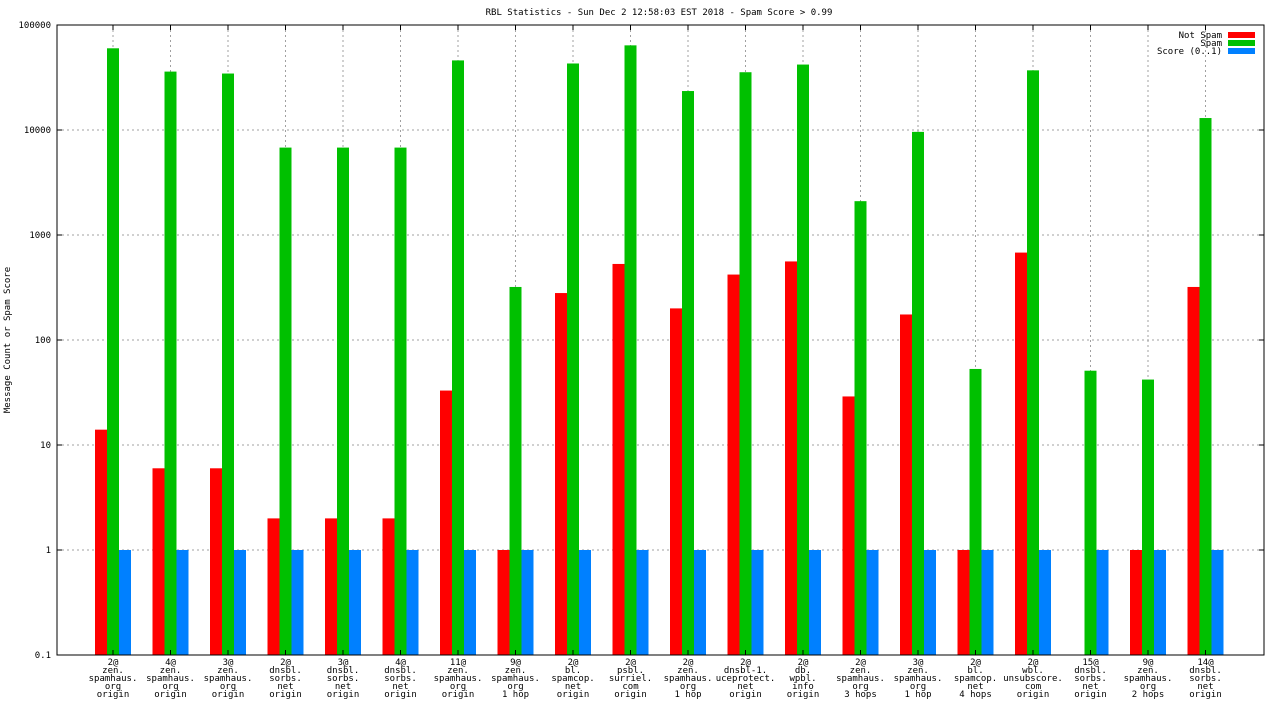 The width and height of the screenshot is (1280, 720). What do you see at coordinates (40, 236) in the screenshot?
I see `y-tick-label: 1000` at bounding box center [40, 236].